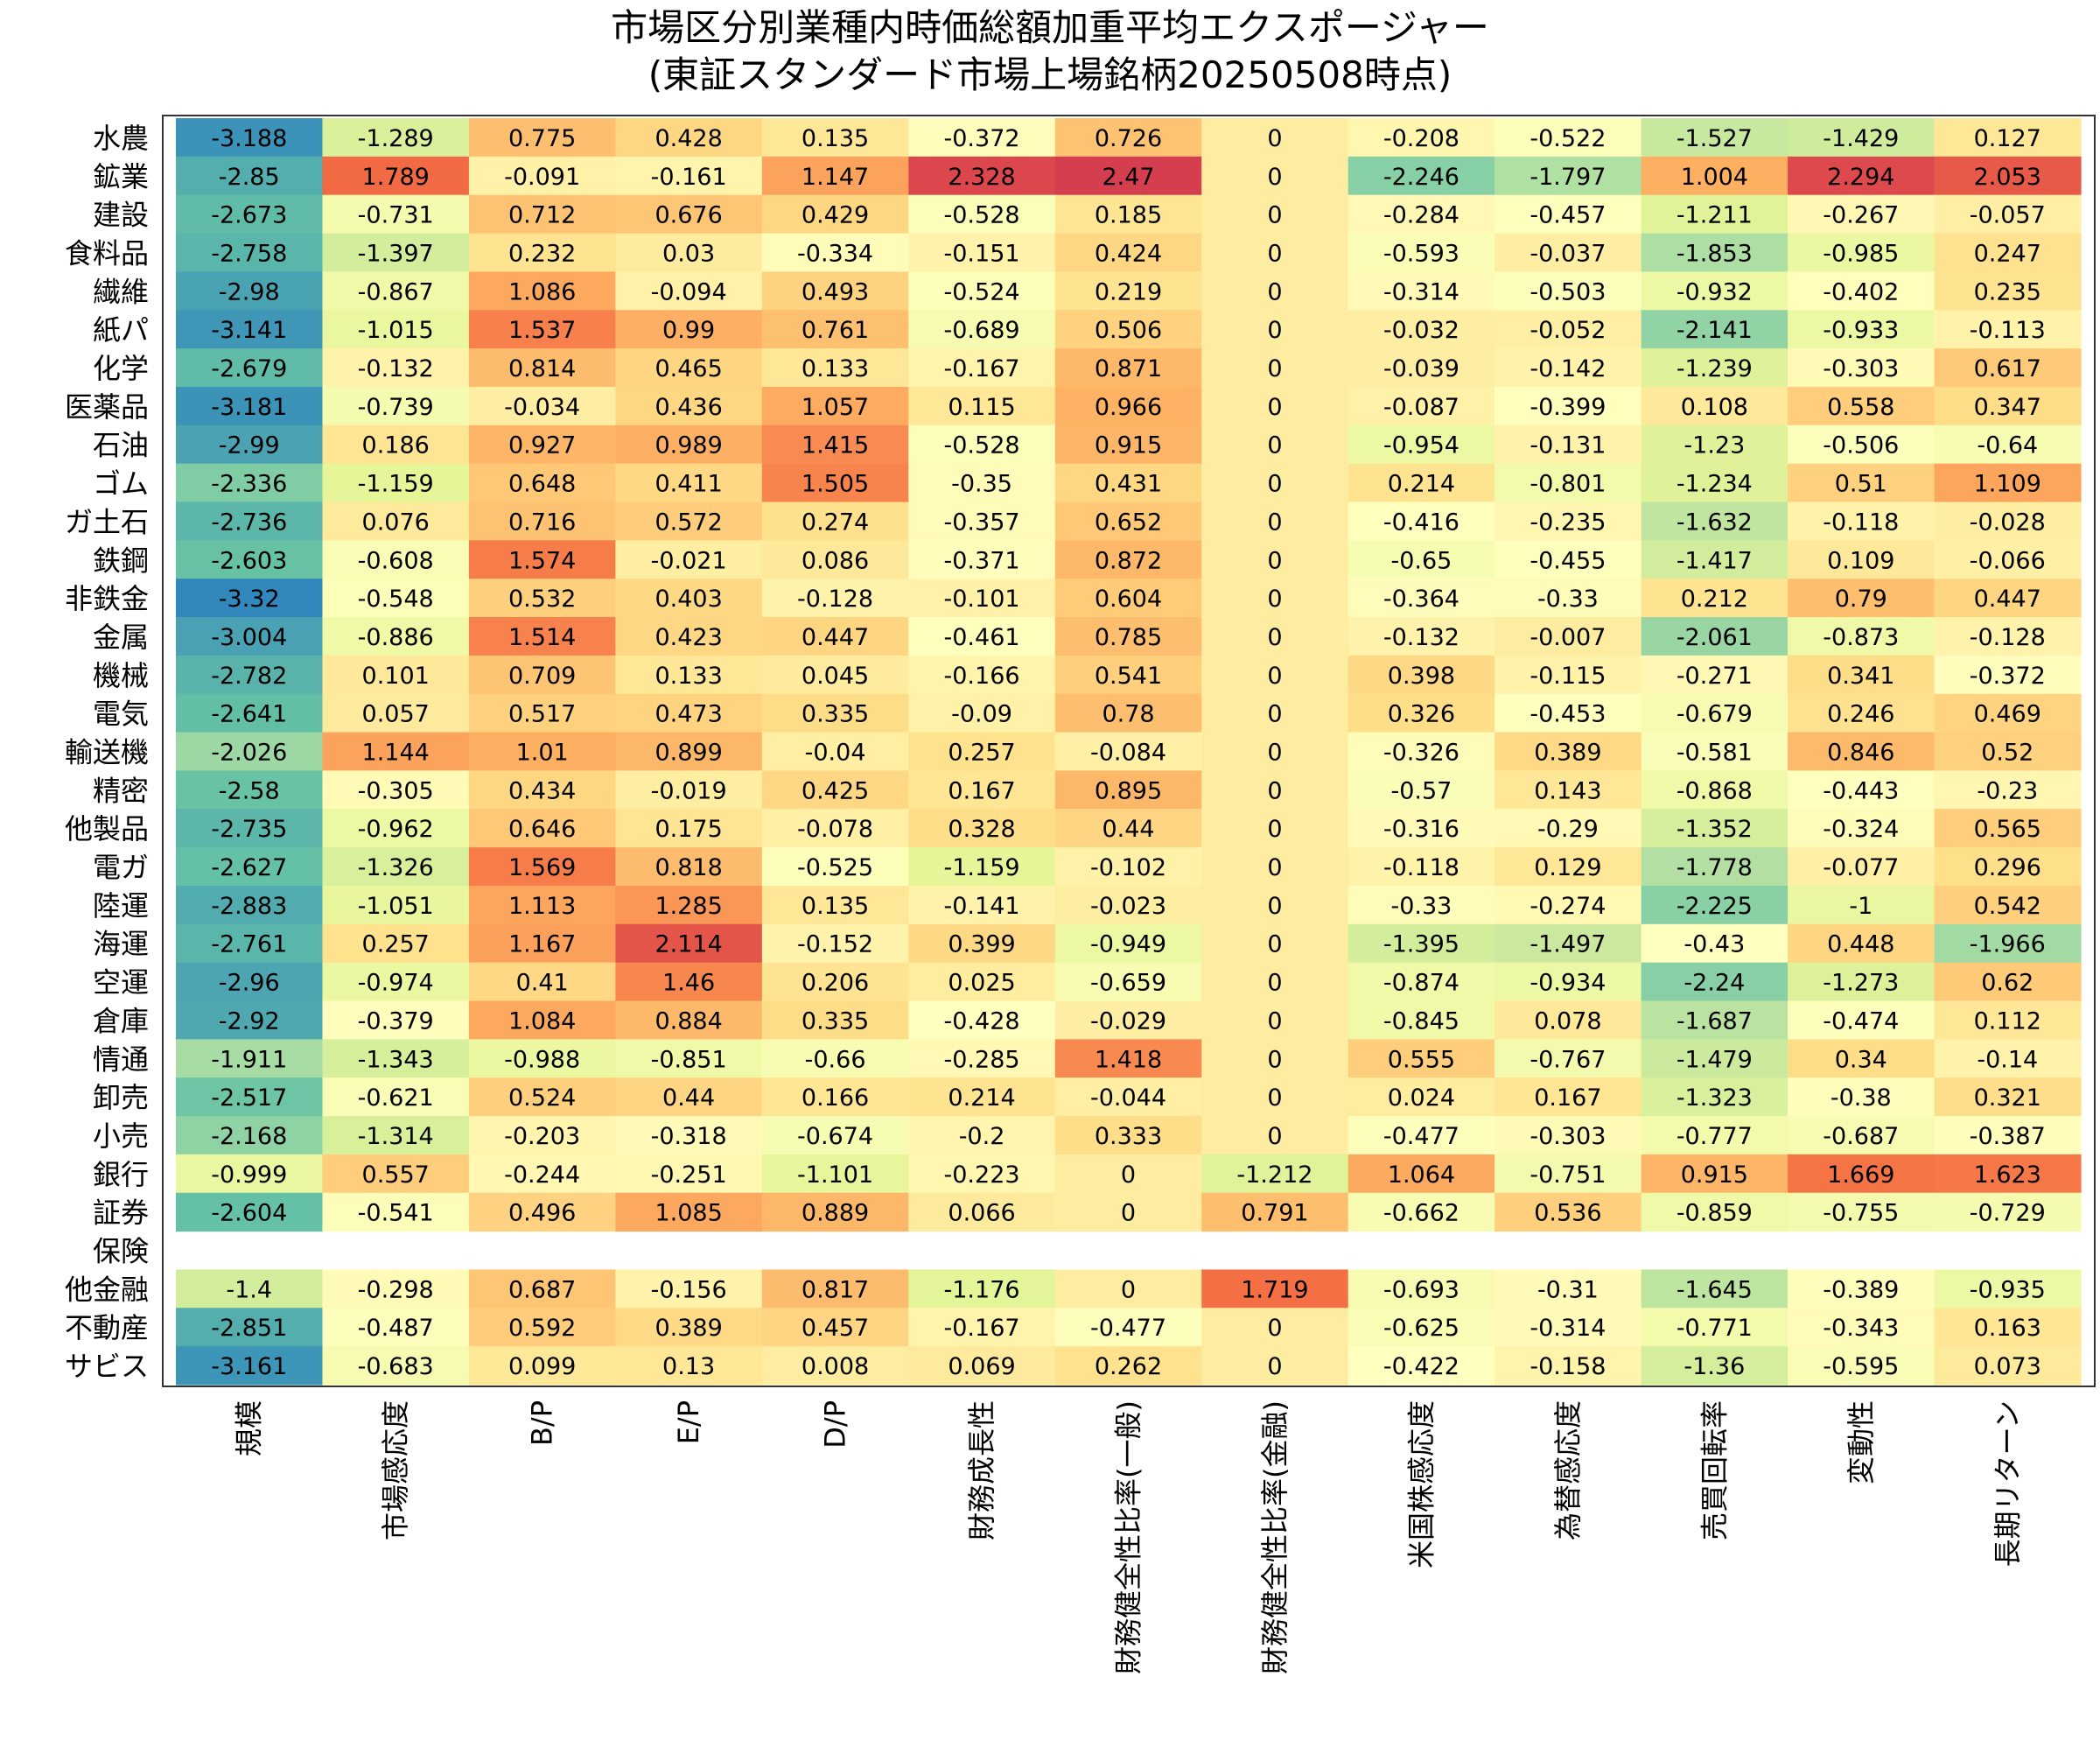 This screenshot has width=2100, height=1754. Describe the element at coordinates (1128, 867) in the screenshot. I see `cell-value-label: -0.102` at that location.